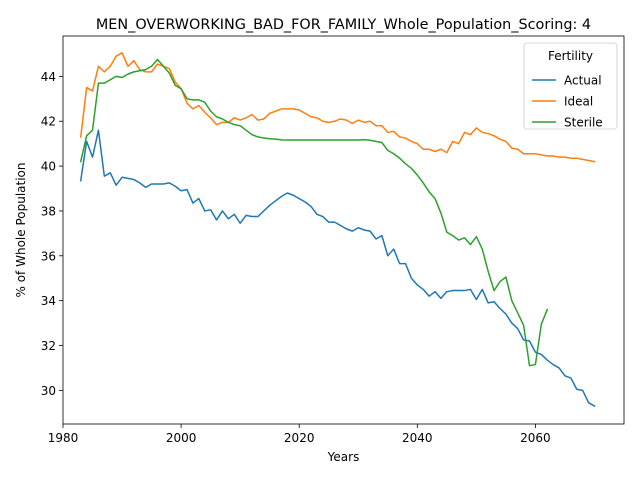 The height and width of the screenshot is (484, 640). Describe the element at coordinates (583, 123) in the screenshot. I see `legend-label-sterile: Sterile` at that location.